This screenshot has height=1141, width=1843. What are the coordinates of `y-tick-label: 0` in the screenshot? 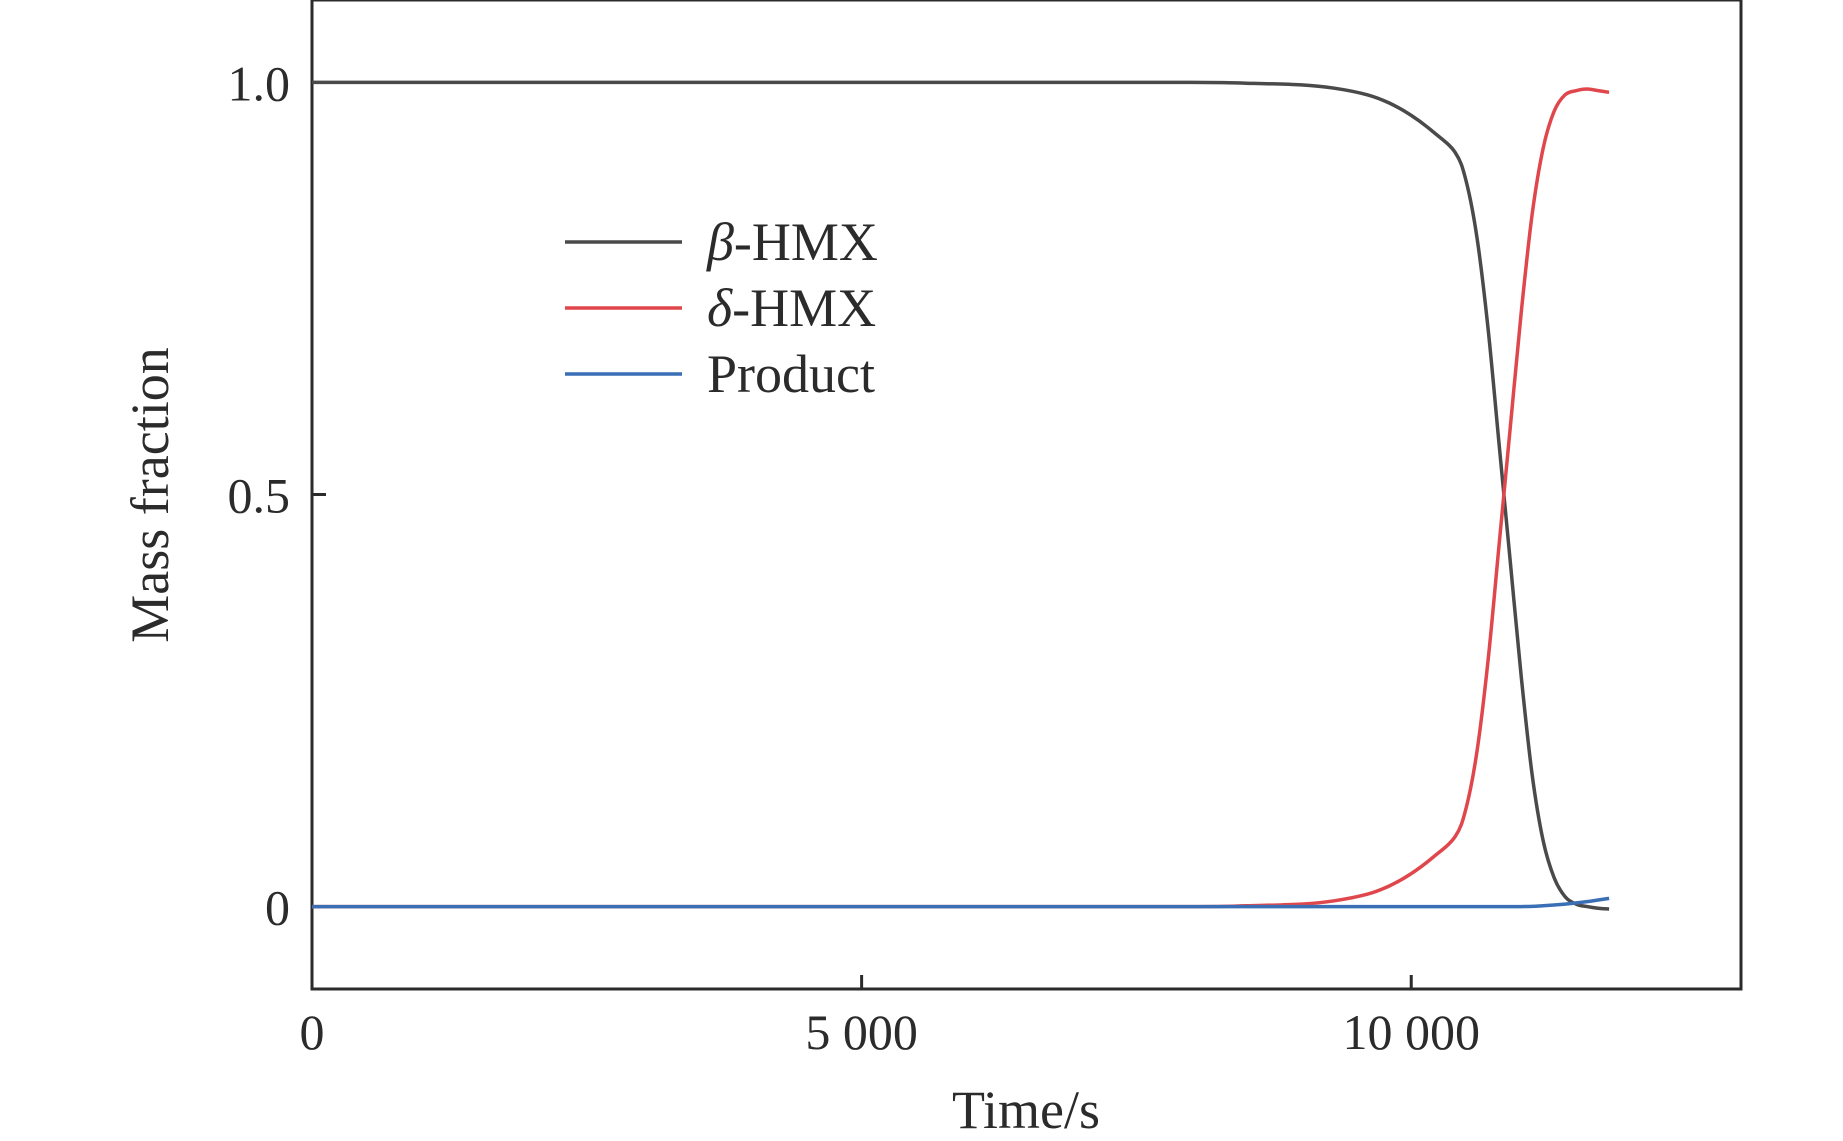 It's located at (277, 908).